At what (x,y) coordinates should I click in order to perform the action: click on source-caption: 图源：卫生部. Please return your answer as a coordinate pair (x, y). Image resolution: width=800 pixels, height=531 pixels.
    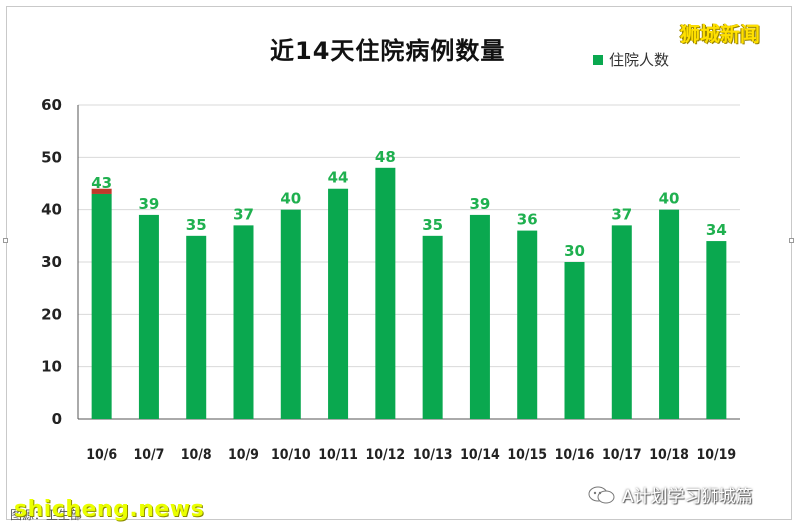
    Looking at the image, I should click on (46, 515).